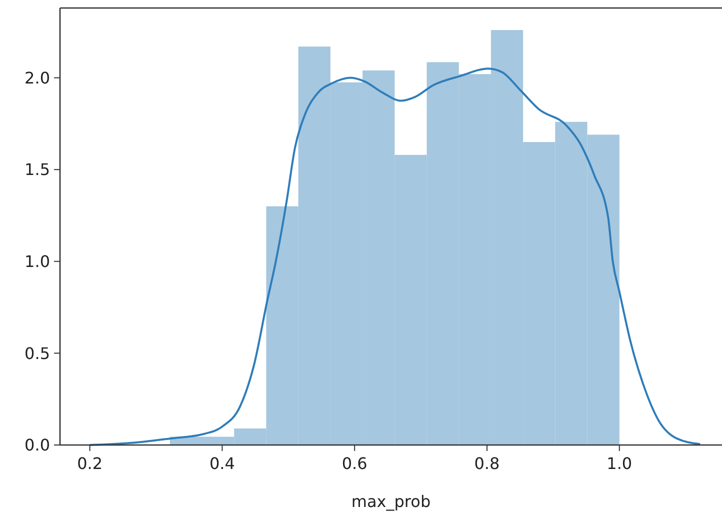 The width and height of the screenshot is (722, 519). Describe the element at coordinates (391, 501) in the screenshot. I see `x-axis-title: max_prob` at that location.